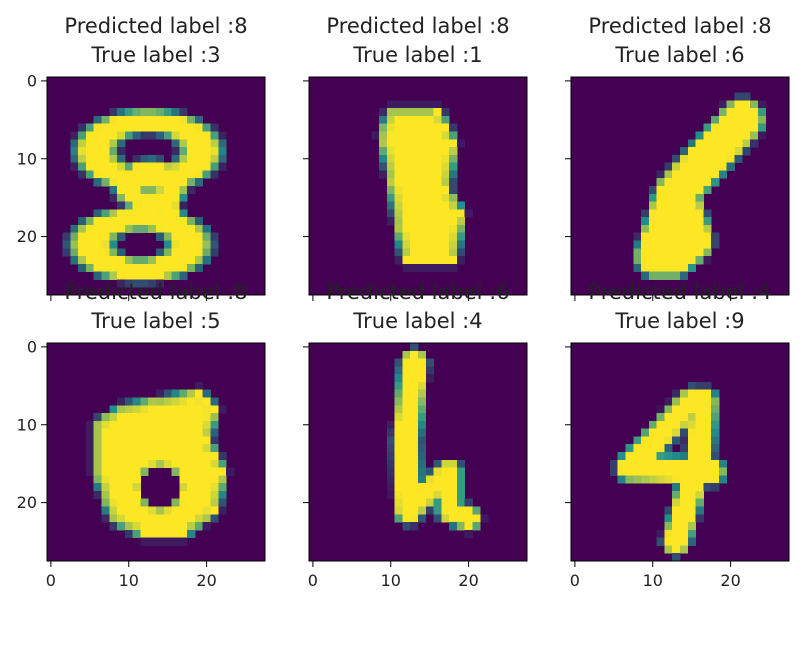  Describe the element at coordinates (679, 26) in the screenshot. I see `panel-3-predicted-title: Predicted label :8` at that location.